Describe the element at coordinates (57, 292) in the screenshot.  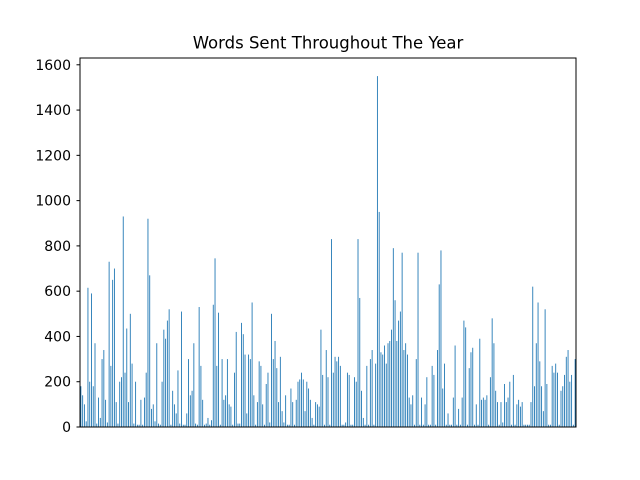
I see `y-tick-label: 600` at that location.